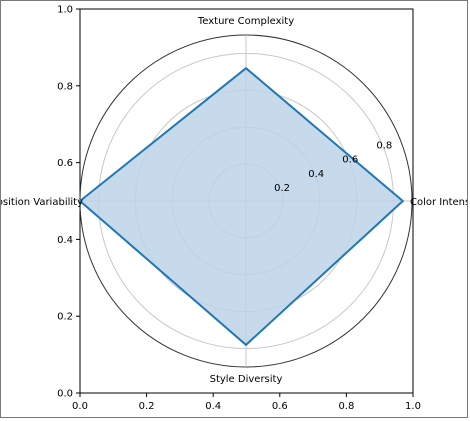  I want to click on radial-tick-label: 0.8, so click(384, 146).